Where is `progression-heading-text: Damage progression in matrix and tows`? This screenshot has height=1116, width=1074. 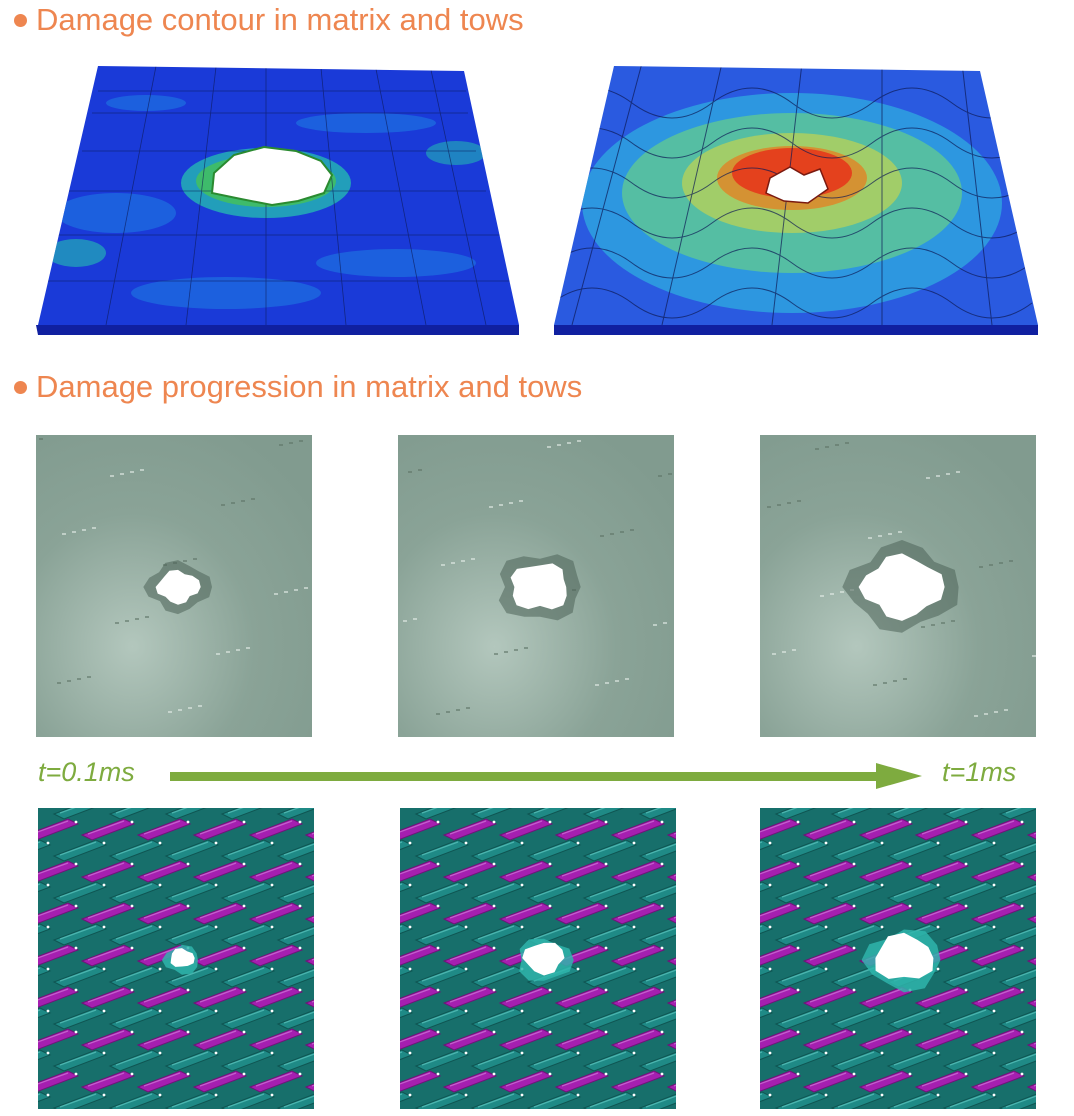
progression-heading-text: Damage progression in matrix and tows is located at coordinates (309, 386).